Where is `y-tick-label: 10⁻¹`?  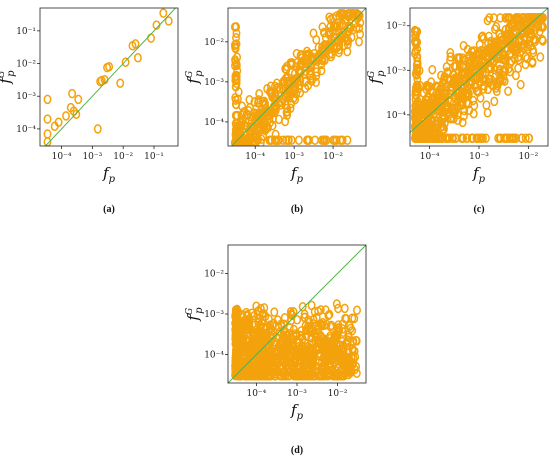 y-tick-label: 10⁻¹ is located at coordinates (26, 32).